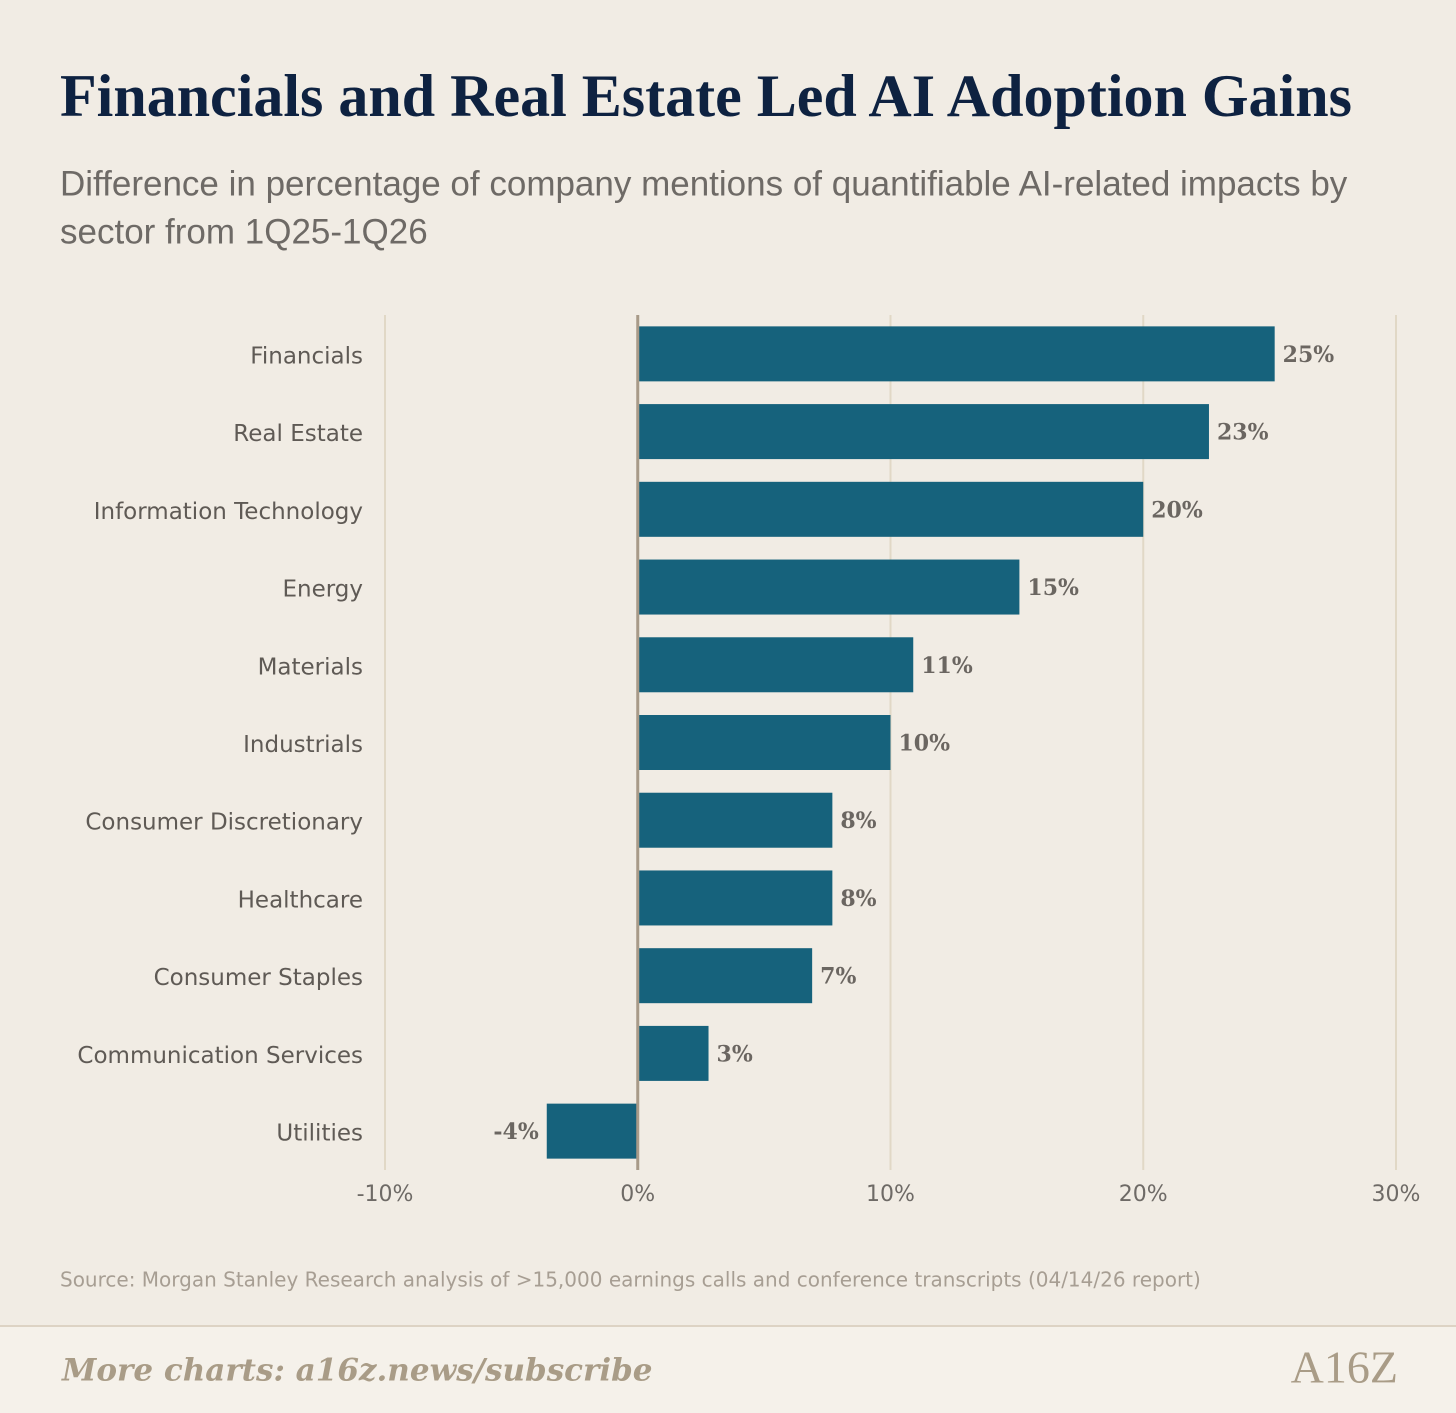  What do you see at coordinates (322, 590) in the screenshot?
I see `y-tick-label: Energy` at bounding box center [322, 590].